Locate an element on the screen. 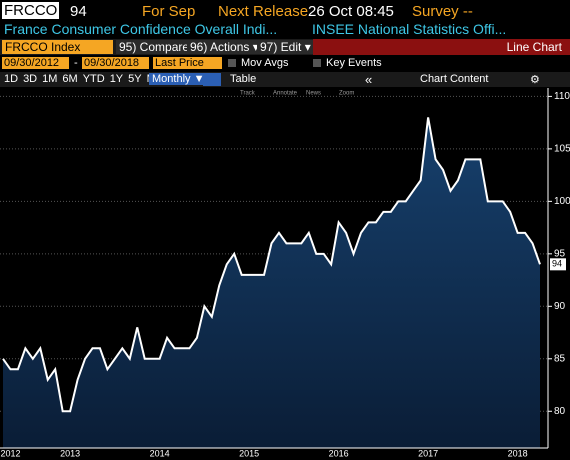 Image resolution: width=570 pixels, height=460 pixels. x-tick-label: 2016 is located at coordinates (339, 453).